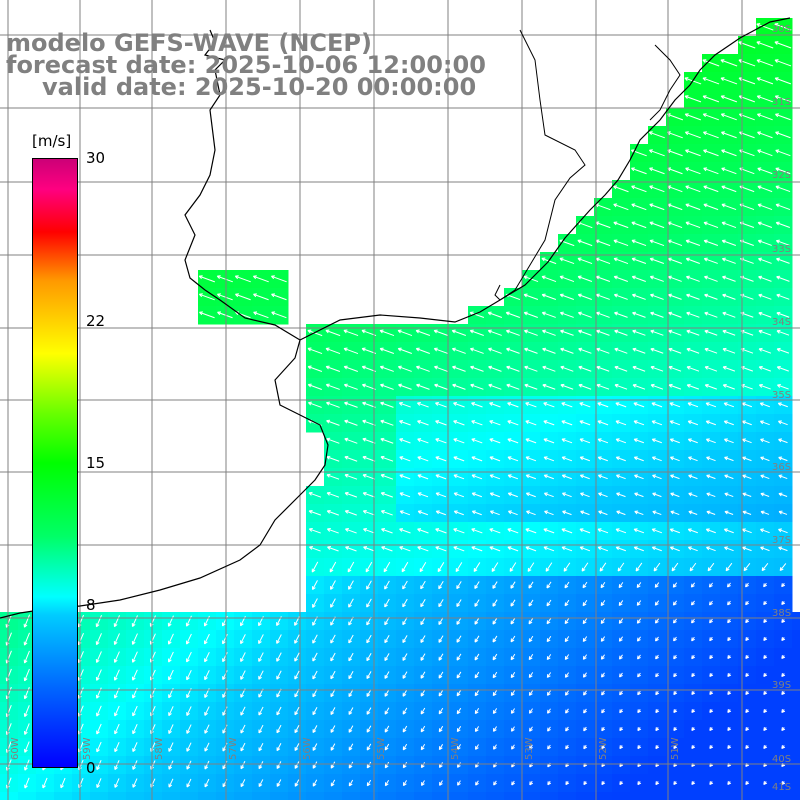 The image size is (800, 800). Describe the element at coordinates (233, 748) in the screenshot. I see `longitude-label: 57W` at that location.